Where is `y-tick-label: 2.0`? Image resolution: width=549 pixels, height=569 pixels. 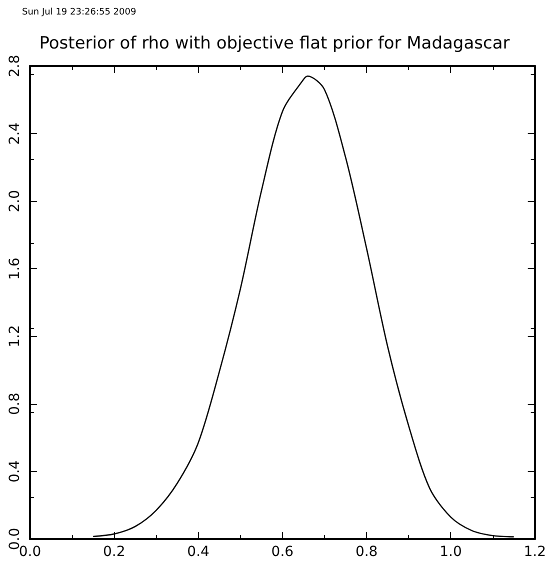
y-tick-label: 2.0 is located at coordinates (15, 201).